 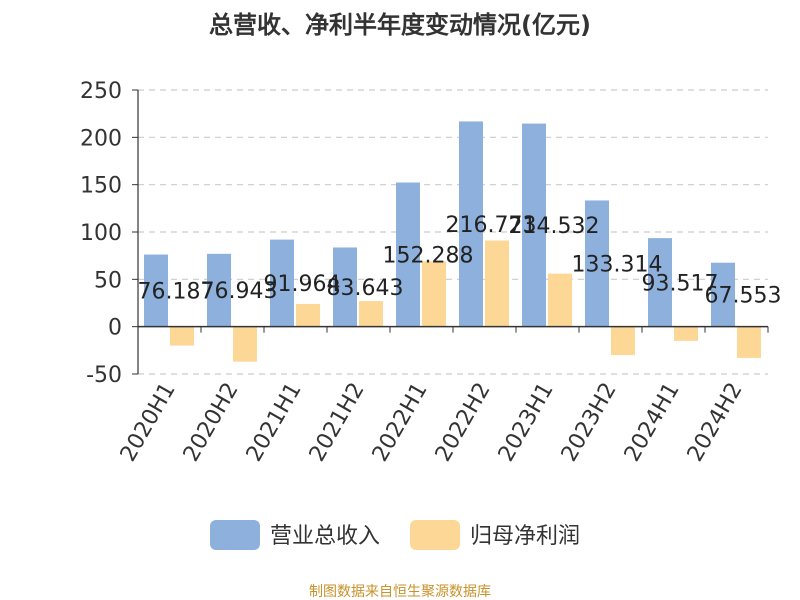 What do you see at coordinates (652, 422) in the screenshot?
I see `x-tick-label: 2024H1` at bounding box center [652, 422].